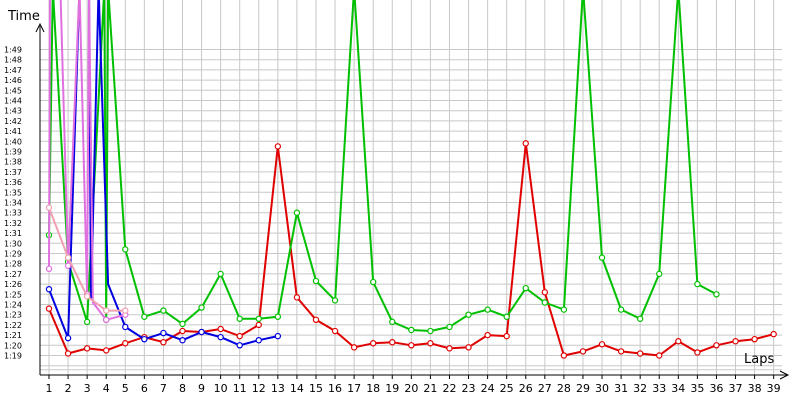  Describe the element at coordinates (106, 388) in the screenshot. I see `x-tick-label: 4` at that location.